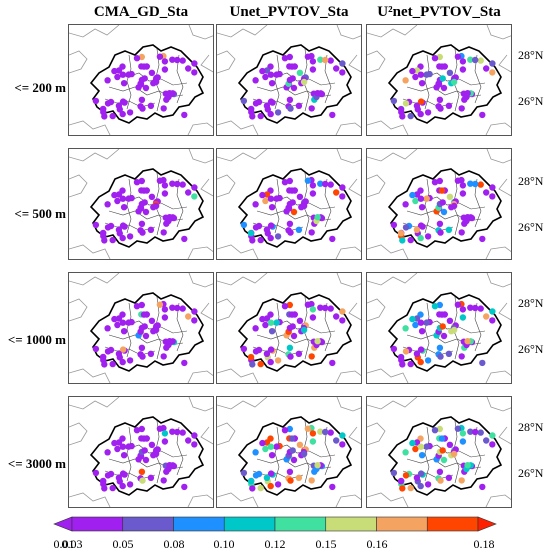  What do you see at coordinates (141, 452) in the screenshot?
I see `map-panel-r4-c1` at bounding box center [141, 452].